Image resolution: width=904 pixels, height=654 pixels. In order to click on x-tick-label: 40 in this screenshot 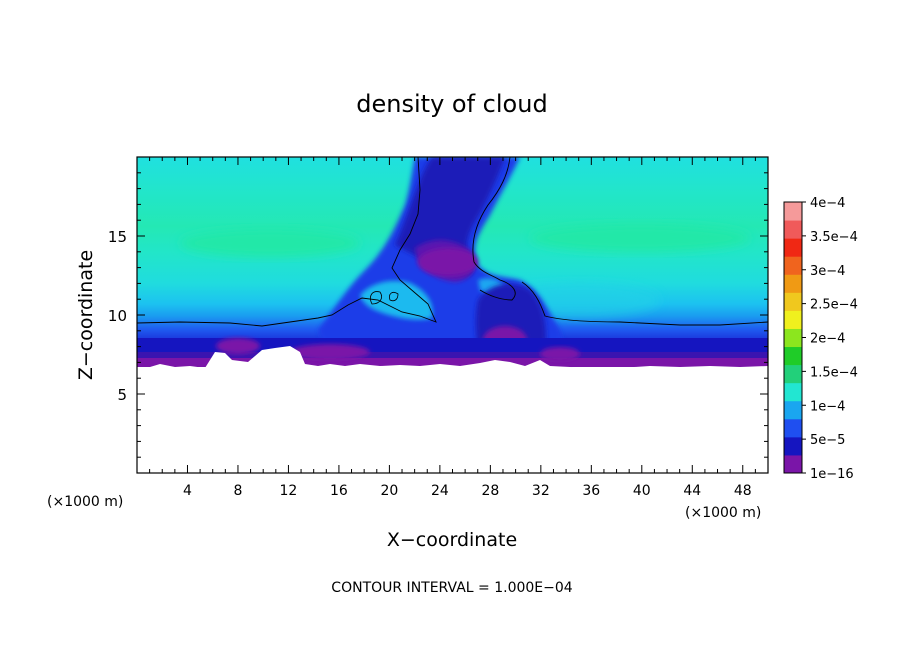, I will do `click(642, 491)`.